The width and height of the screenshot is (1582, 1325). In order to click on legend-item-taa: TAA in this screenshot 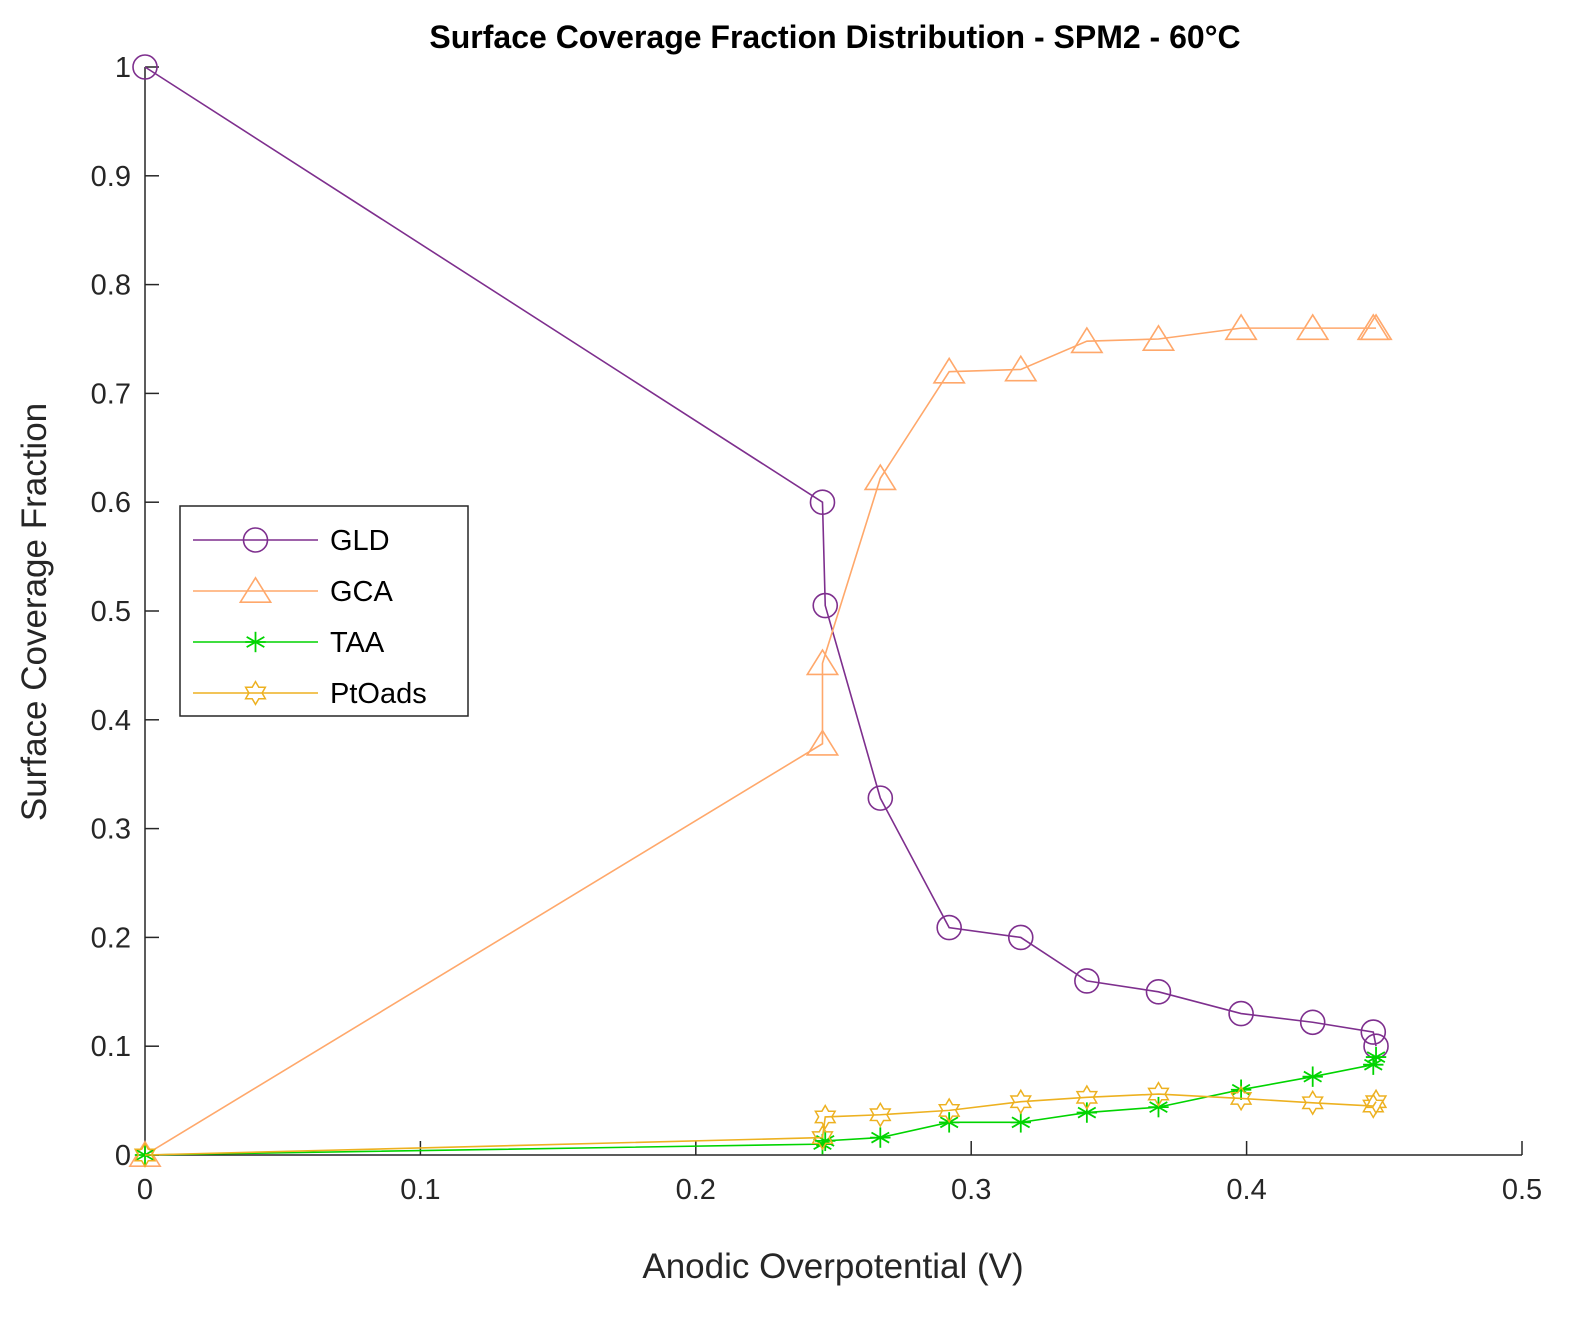, I will do `click(289, 643)`.